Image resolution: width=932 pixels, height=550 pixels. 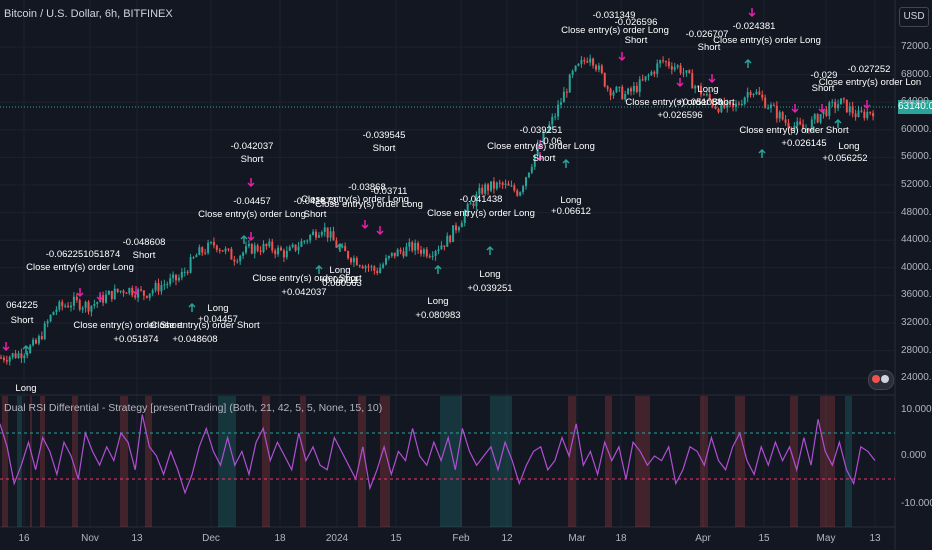 I want to click on indicator-tick-label: 10.000, so click(x=916, y=409).